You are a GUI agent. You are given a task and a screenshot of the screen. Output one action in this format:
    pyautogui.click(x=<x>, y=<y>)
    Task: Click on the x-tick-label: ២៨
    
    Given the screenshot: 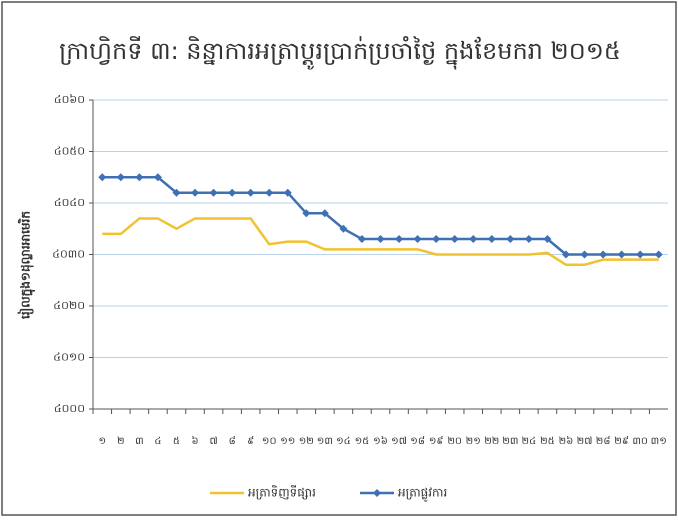 What is the action you would take?
    pyautogui.click(x=603, y=441)
    